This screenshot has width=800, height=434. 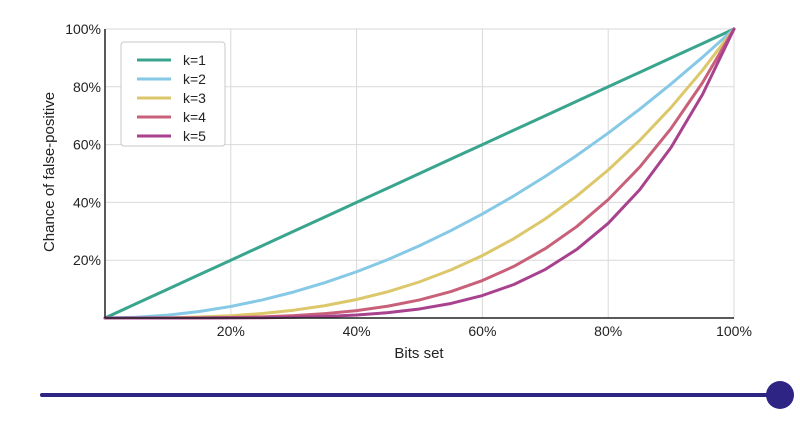 What do you see at coordinates (83, 29) in the screenshot?
I see `y-tick-label: 100%` at bounding box center [83, 29].